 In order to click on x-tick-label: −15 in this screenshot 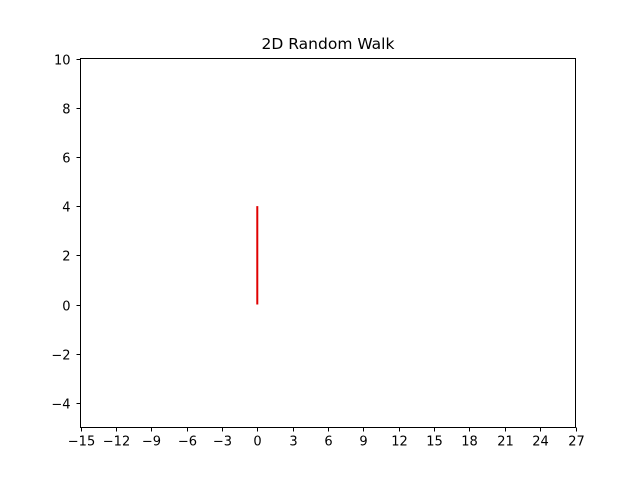, I will do `click(81, 442)`.